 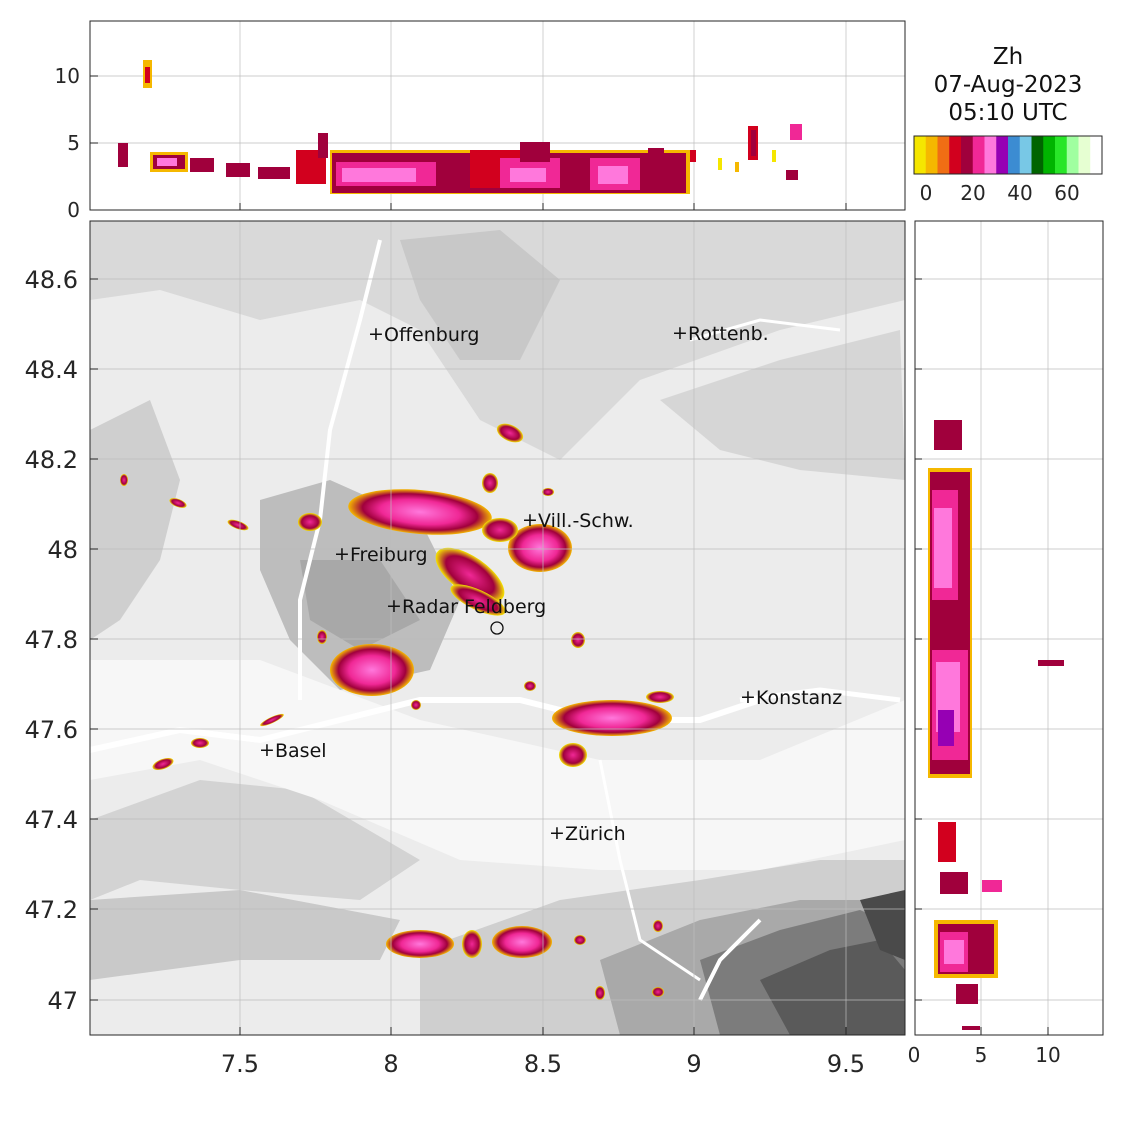 I want to click on variable-title: Zh, so click(x=1008, y=57).